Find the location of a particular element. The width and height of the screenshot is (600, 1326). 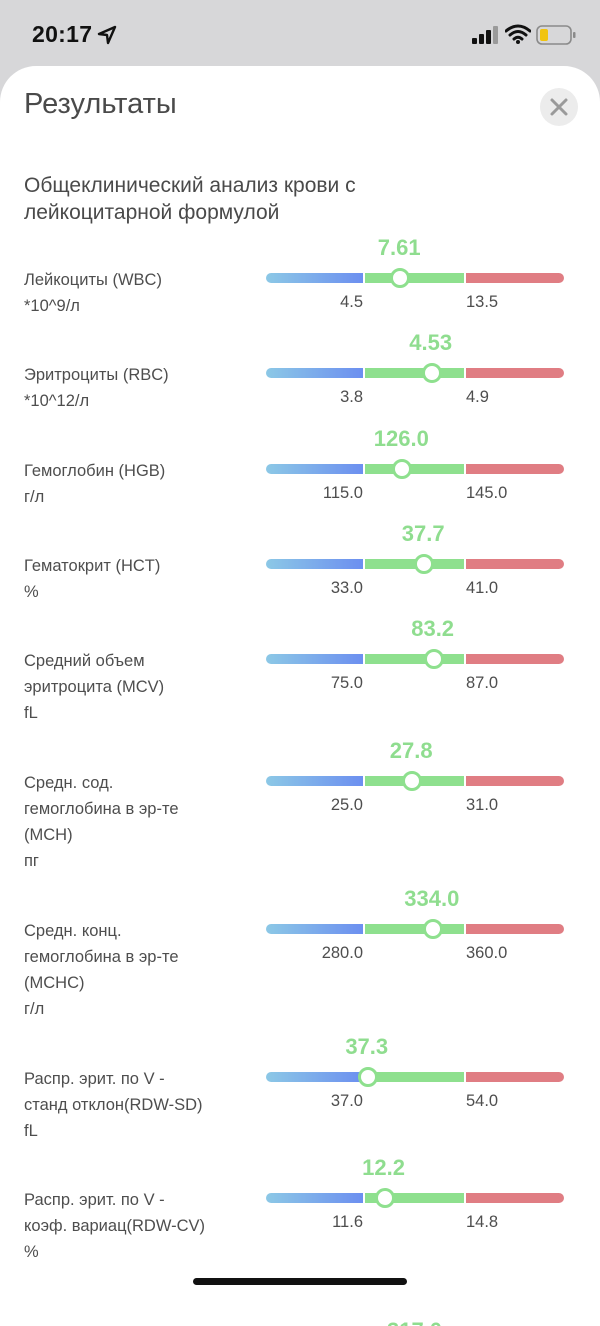

result-label: Средн. сод. гемоглобина в эр-те (MCH) пг is located at coordinates (136, 822).